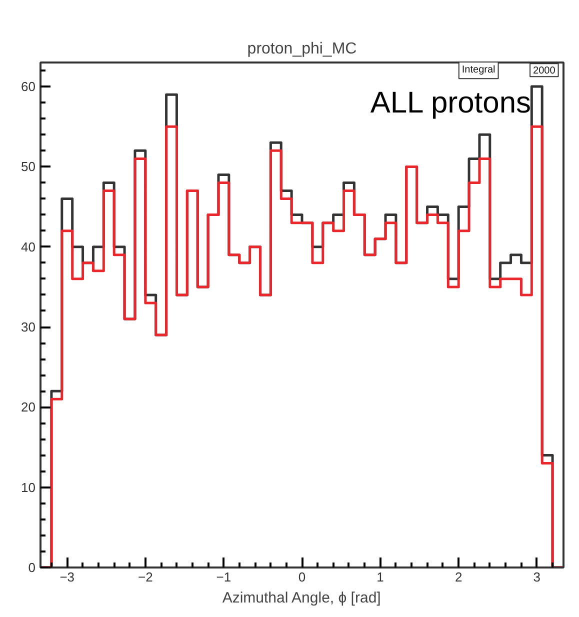 Image resolution: width=579 pixels, height=617 pixels. Describe the element at coordinates (28, 407) in the screenshot. I see `y-tick-label: 20` at that location.